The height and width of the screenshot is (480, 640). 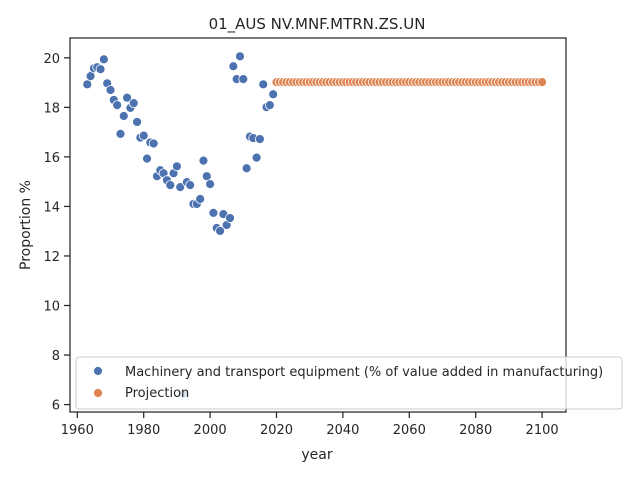 What do you see at coordinates (51, 207) in the screenshot?
I see `y-tick-label: 14` at bounding box center [51, 207].